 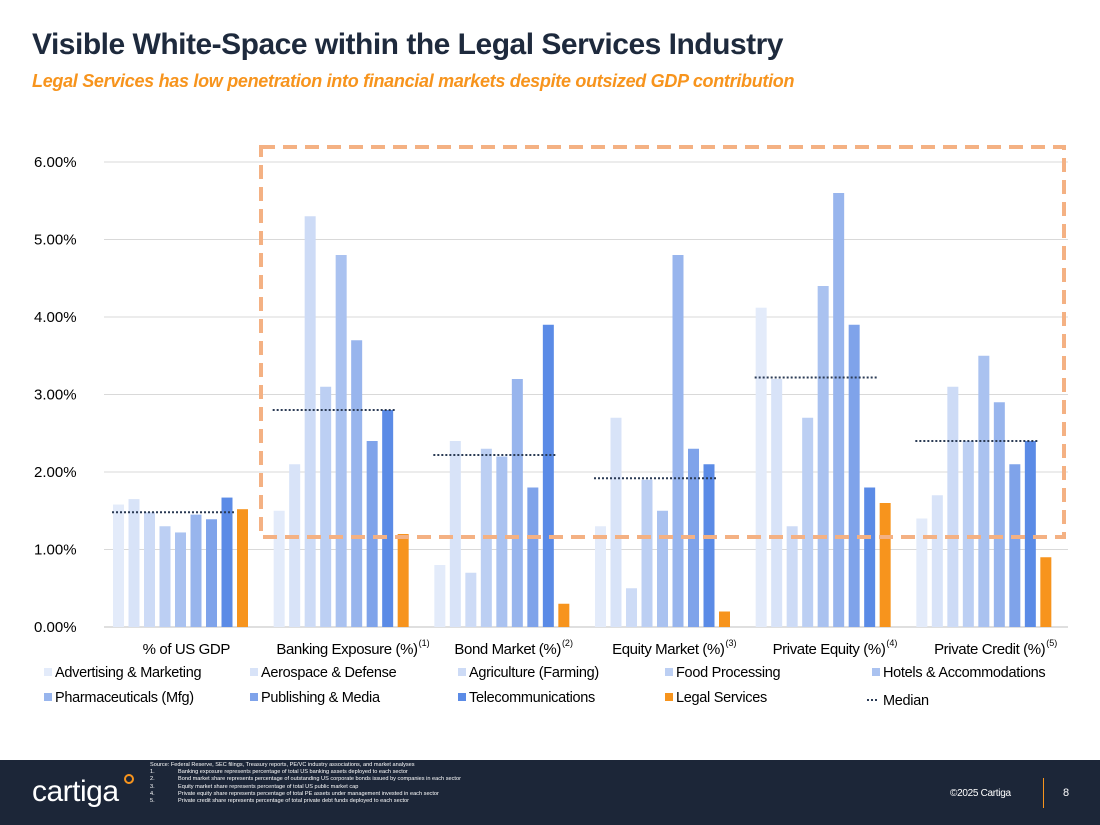 What do you see at coordinates (1043, 793) in the screenshot?
I see `footer-divider` at bounding box center [1043, 793].